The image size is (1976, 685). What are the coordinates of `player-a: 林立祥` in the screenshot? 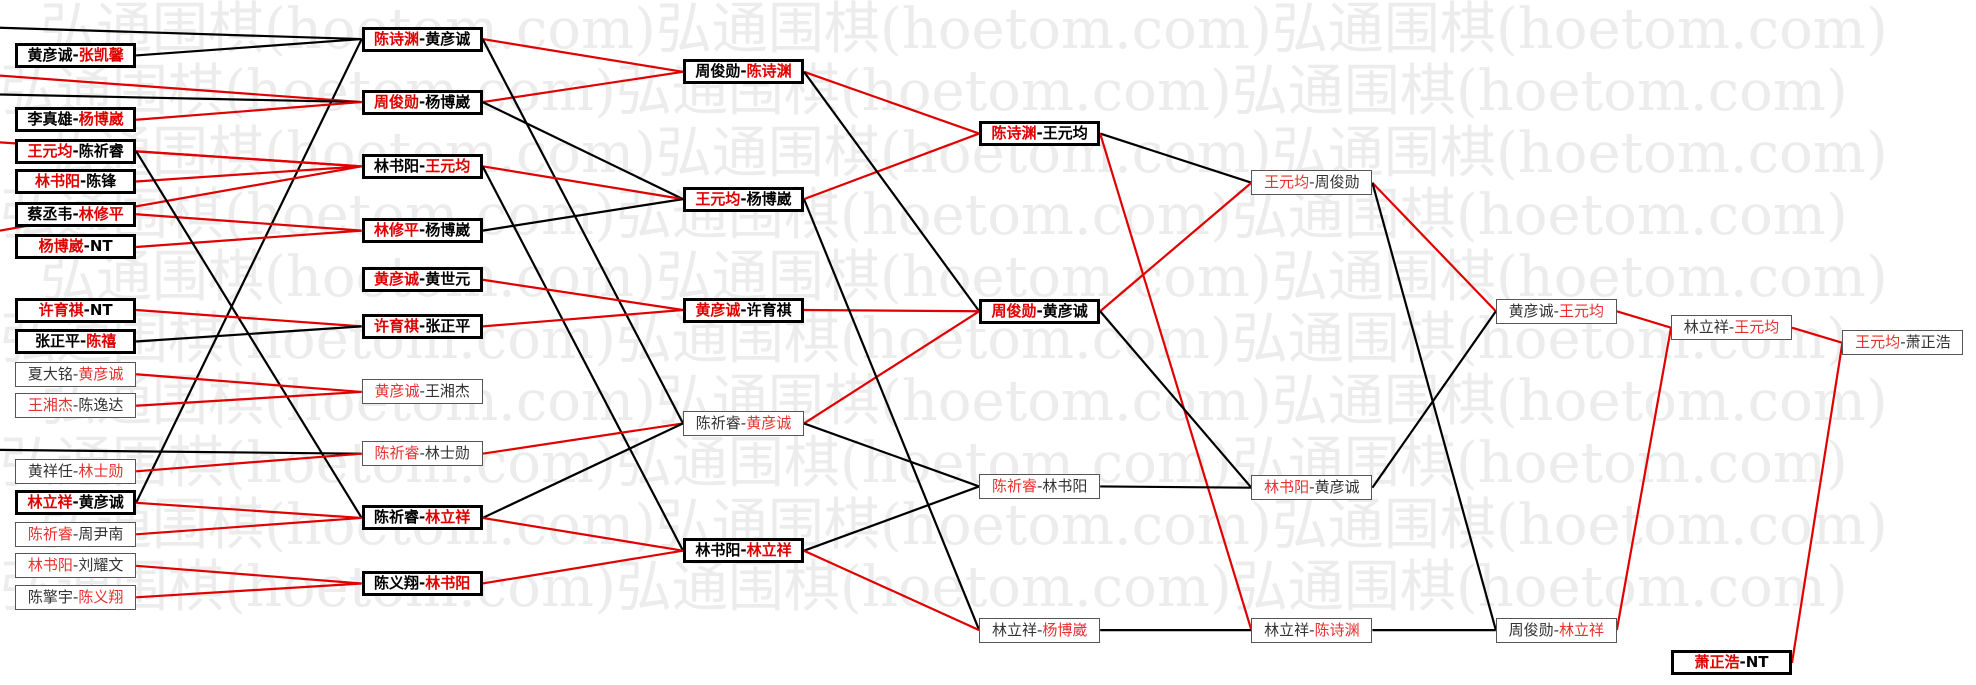 It's located at (1706, 327).